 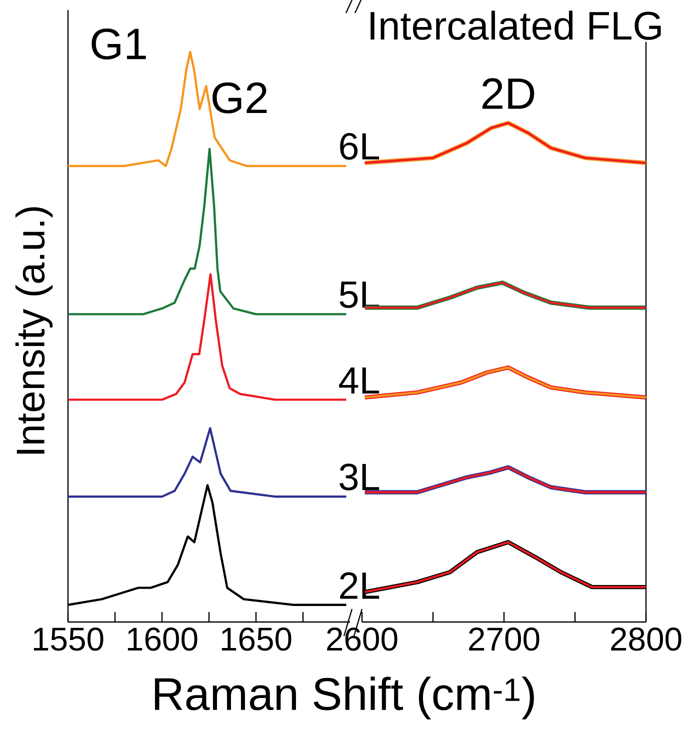 I want to click on y-axis-title: Intensity (a.u.), so click(x=34, y=330).